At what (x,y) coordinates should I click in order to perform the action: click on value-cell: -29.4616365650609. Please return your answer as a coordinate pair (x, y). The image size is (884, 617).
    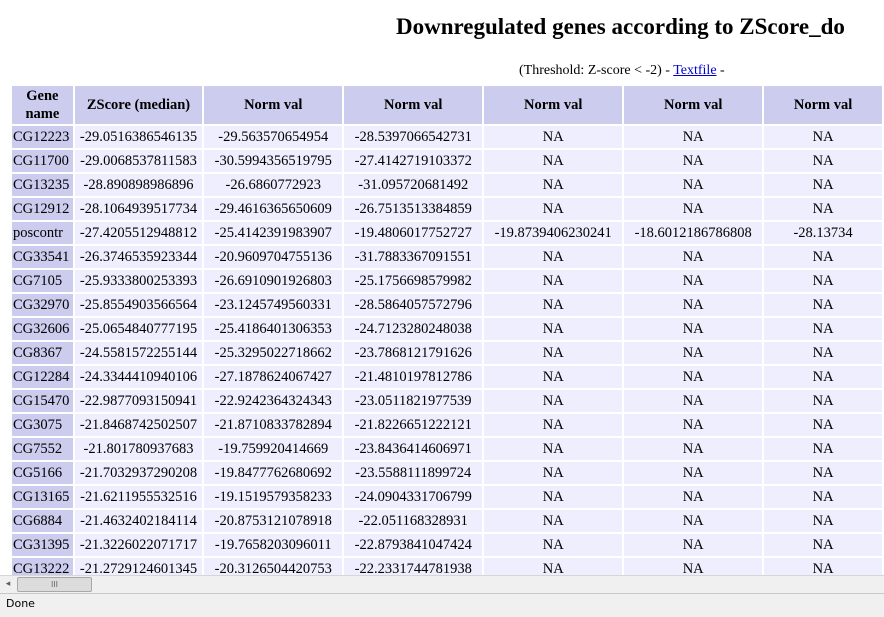
    Looking at the image, I should click on (273, 209).